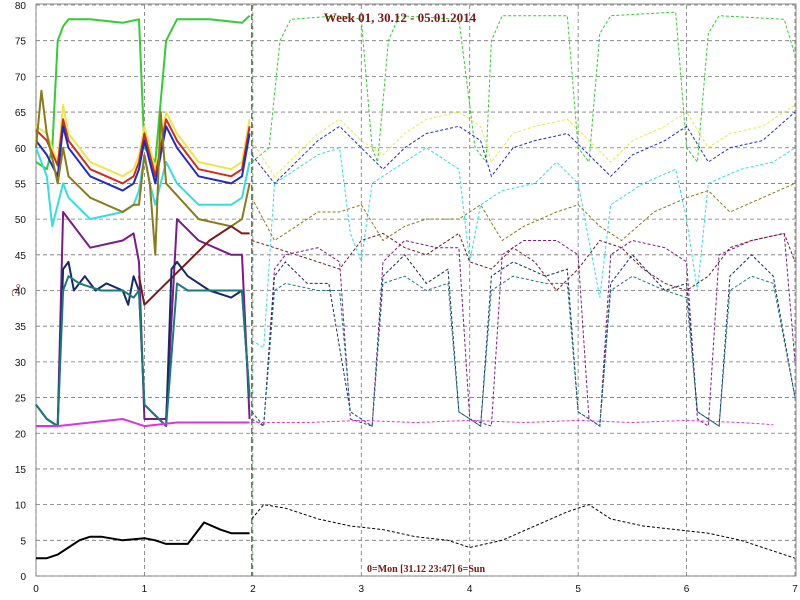 The image size is (800, 600). What do you see at coordinates (21, 77) in the screenshot?
I see `y-tick-label: 70` at bounding box center [21, 77].